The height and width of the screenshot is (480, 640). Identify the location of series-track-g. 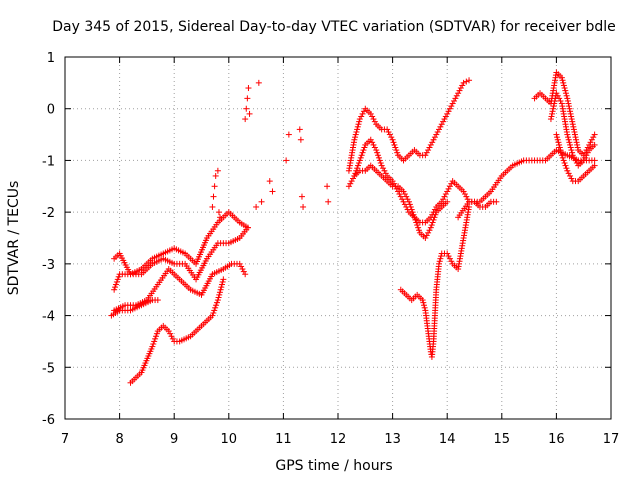
(409, 125).